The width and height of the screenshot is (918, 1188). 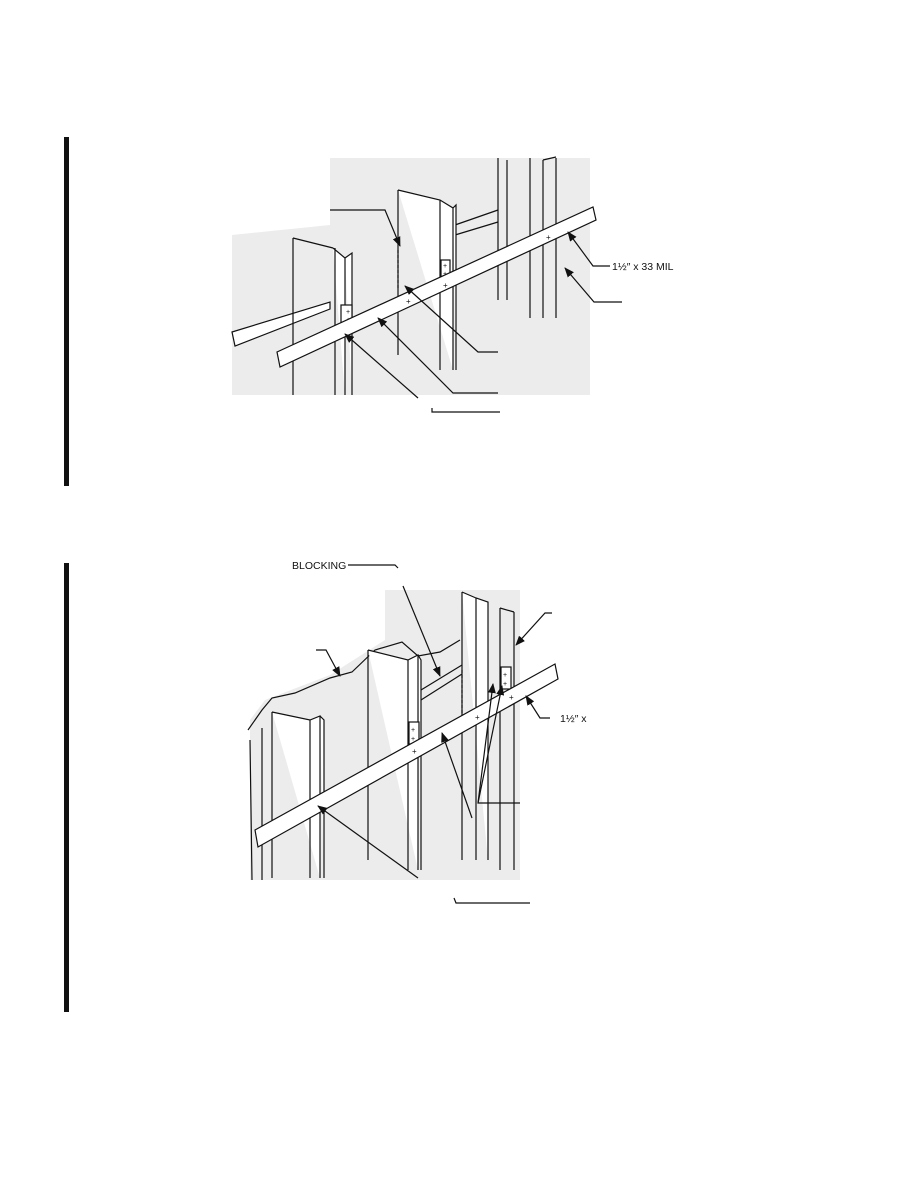 I want to click on figure-2-sheathing-edge, so click(x=354, y=685).